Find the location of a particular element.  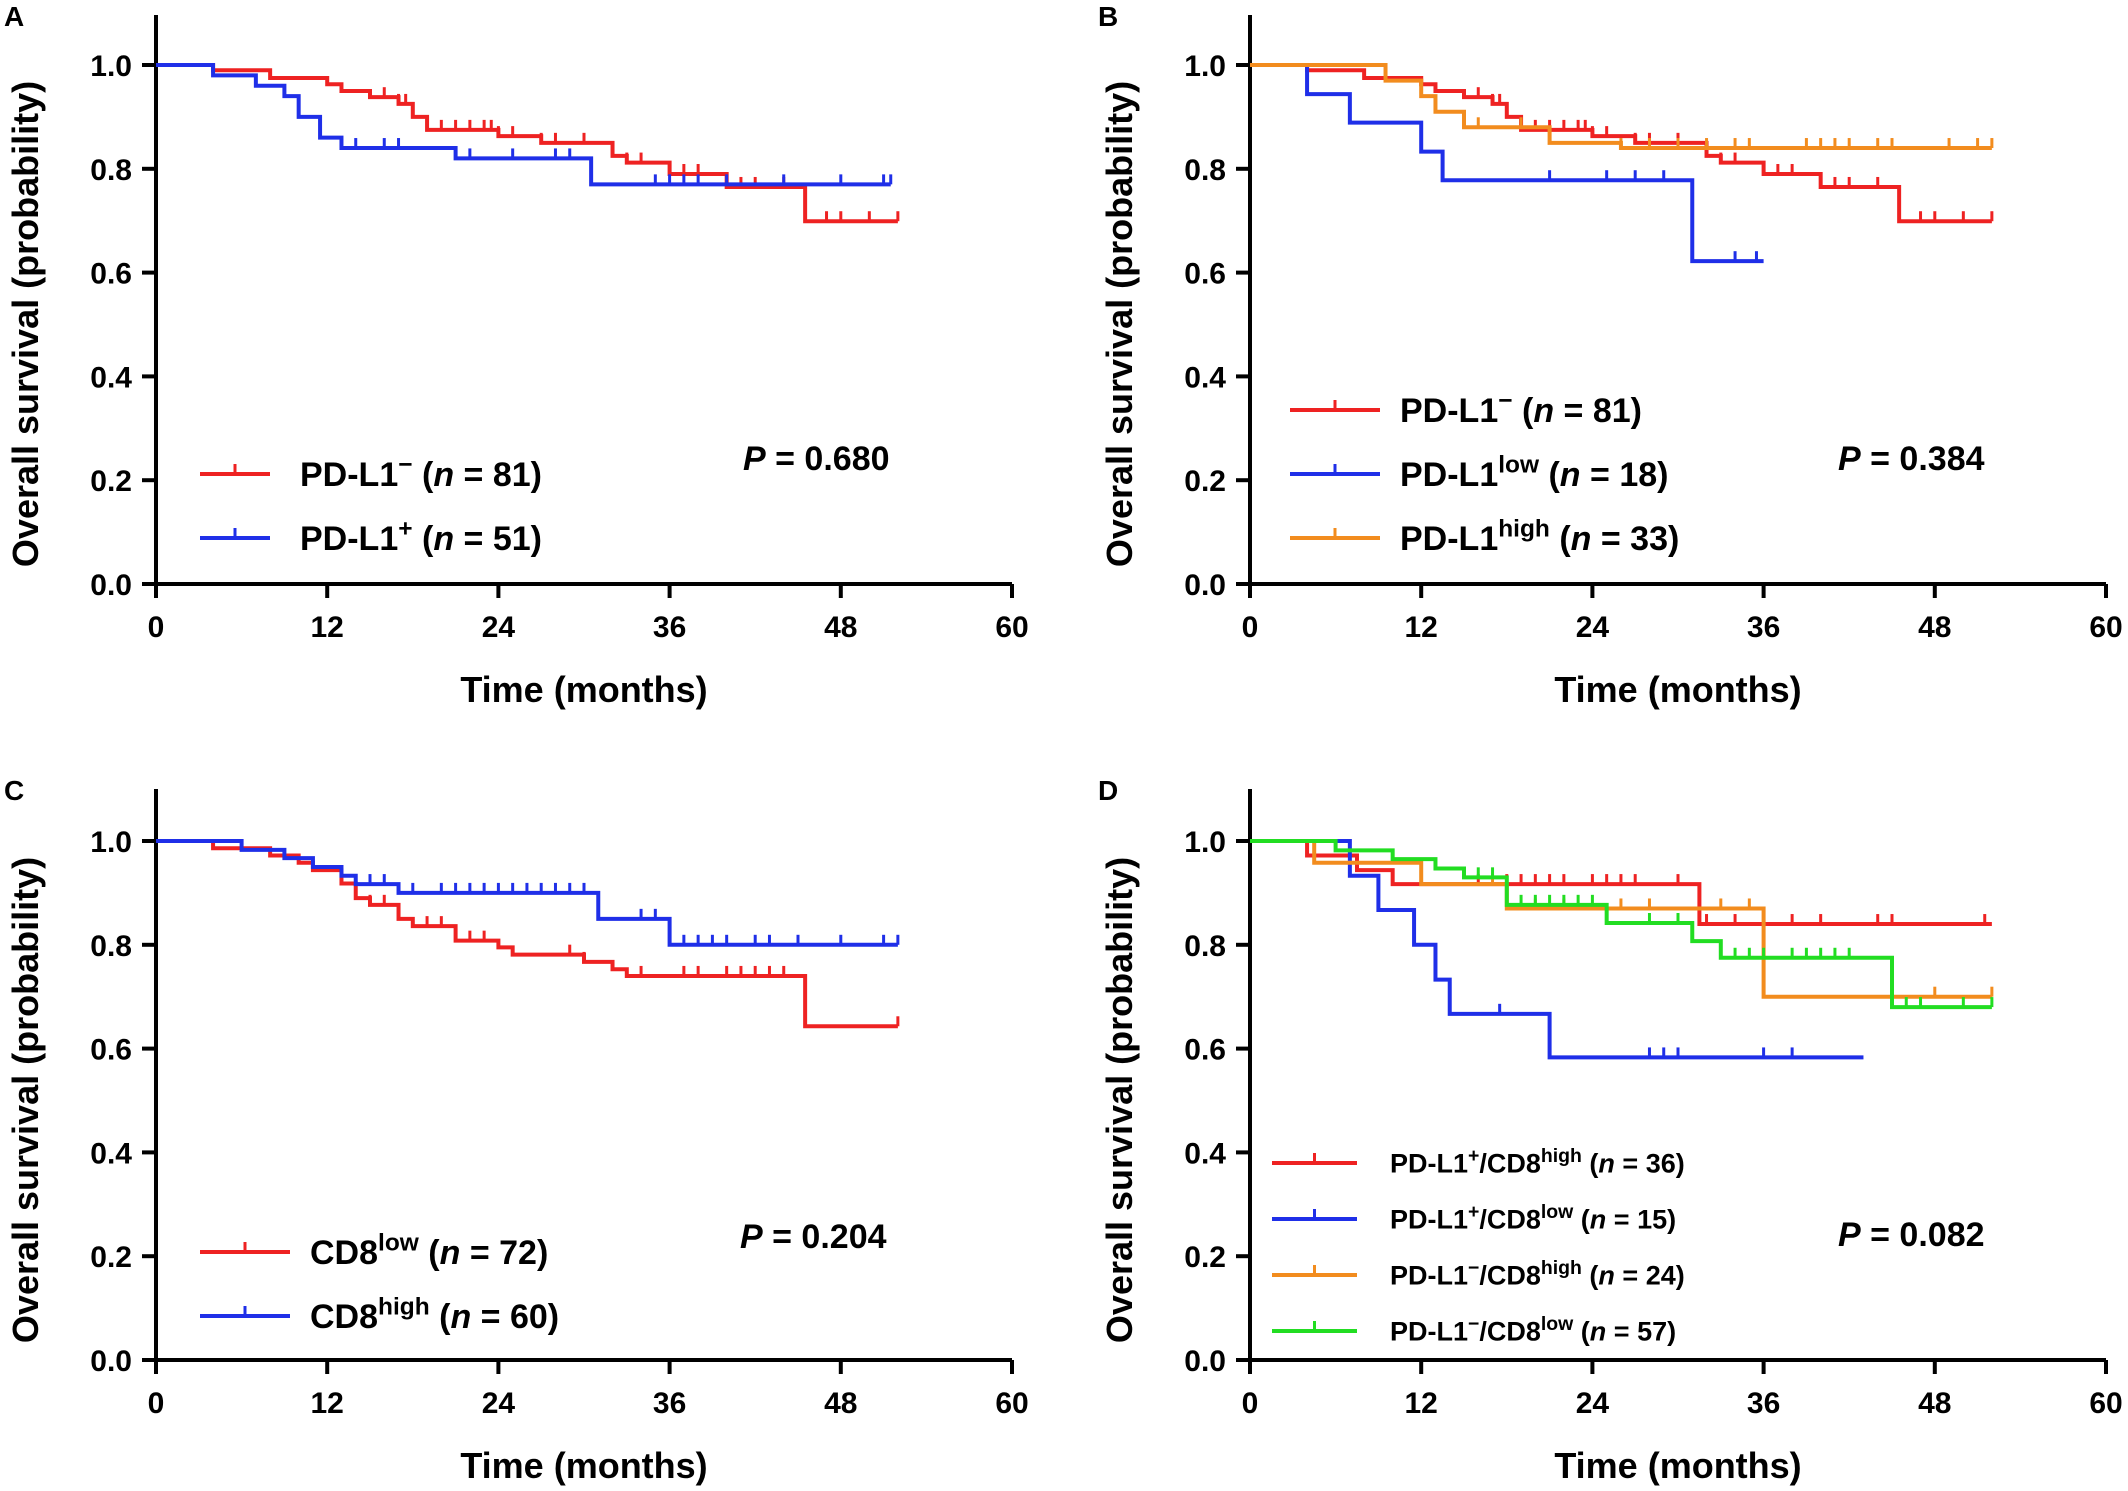

p-value: P = 0.082 is located at coordinates (1911, 1235).